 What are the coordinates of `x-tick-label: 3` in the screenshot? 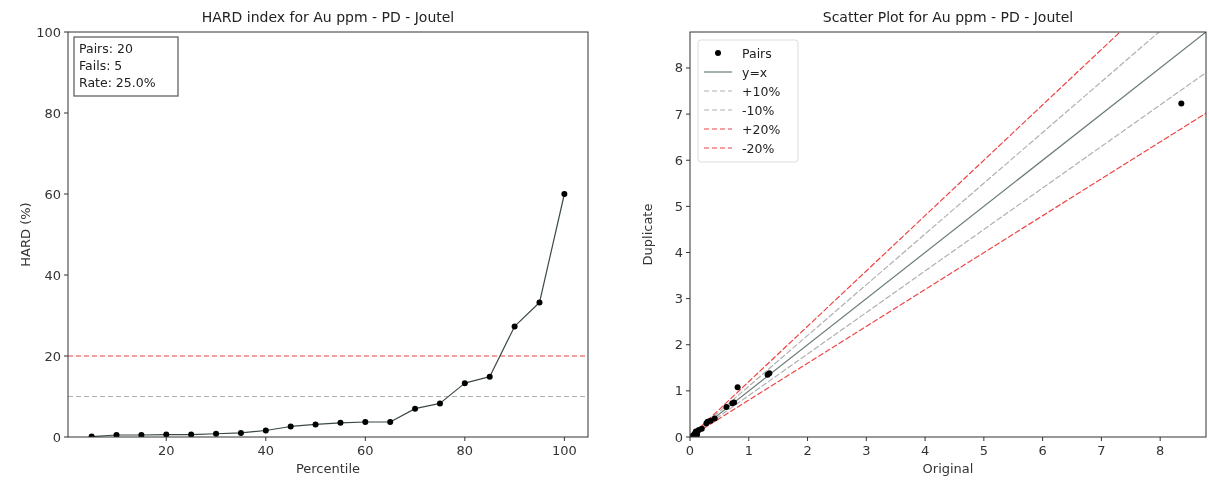 It's located at (866, 450).